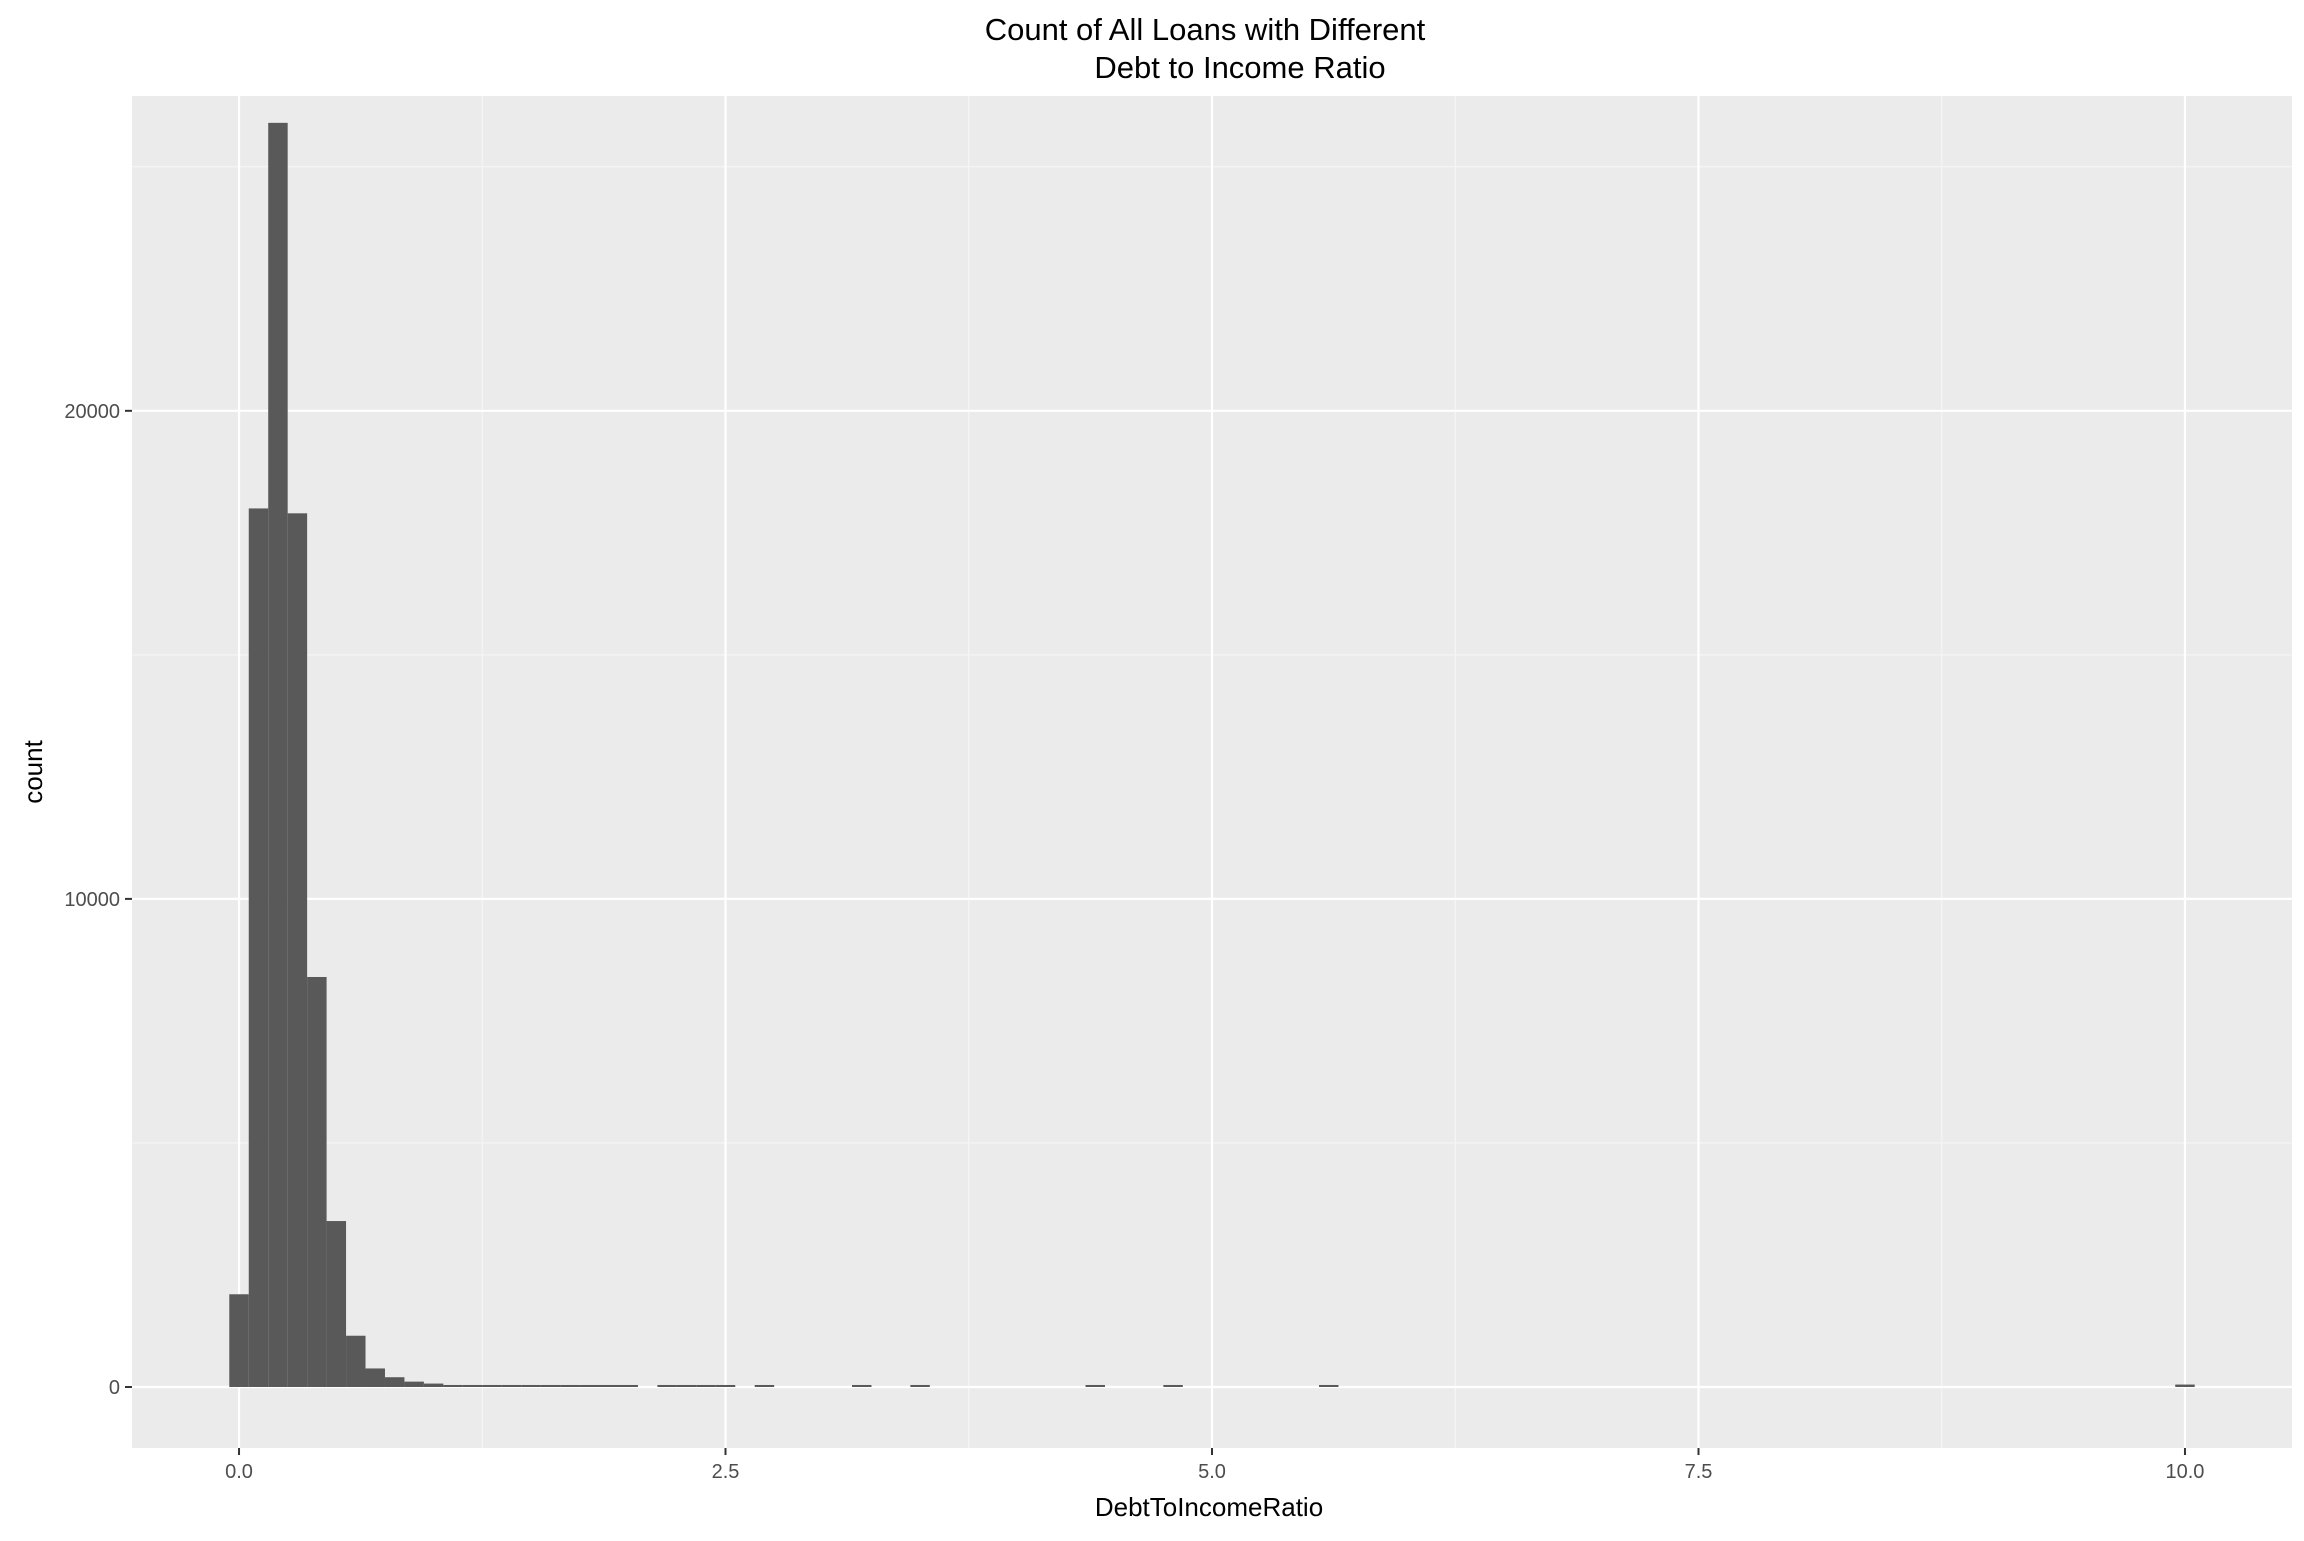 The width and height of the screenshot is (2304, 1541). Describe the element at coordinates (114, 1388) in the screenshot. I see `y-tick-label: 0` at that location.